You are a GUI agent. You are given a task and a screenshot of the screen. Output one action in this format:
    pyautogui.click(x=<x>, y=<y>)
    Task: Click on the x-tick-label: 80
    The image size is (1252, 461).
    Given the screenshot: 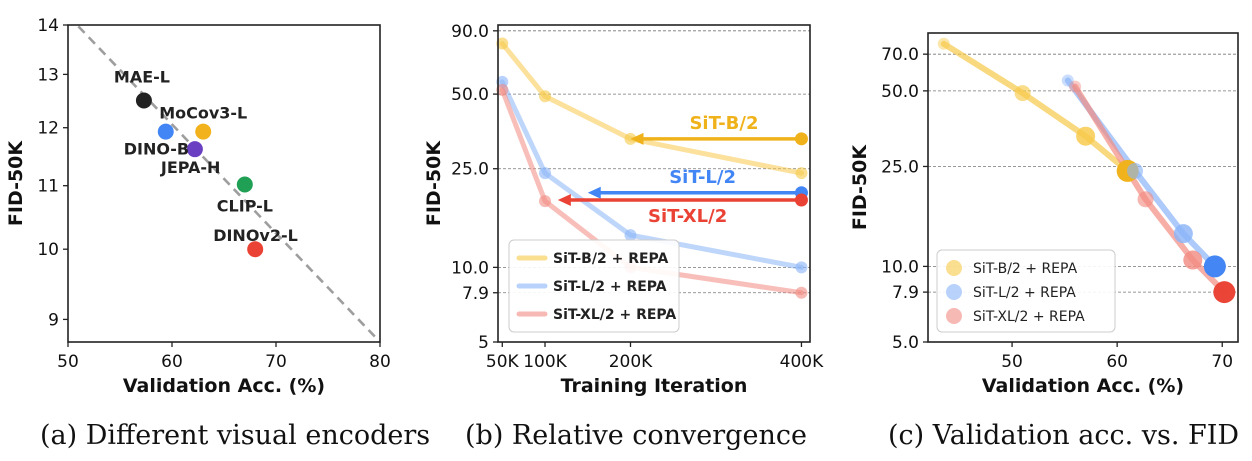 What is the action you would take?
    pyautogui.click(x=380, y=362)
    